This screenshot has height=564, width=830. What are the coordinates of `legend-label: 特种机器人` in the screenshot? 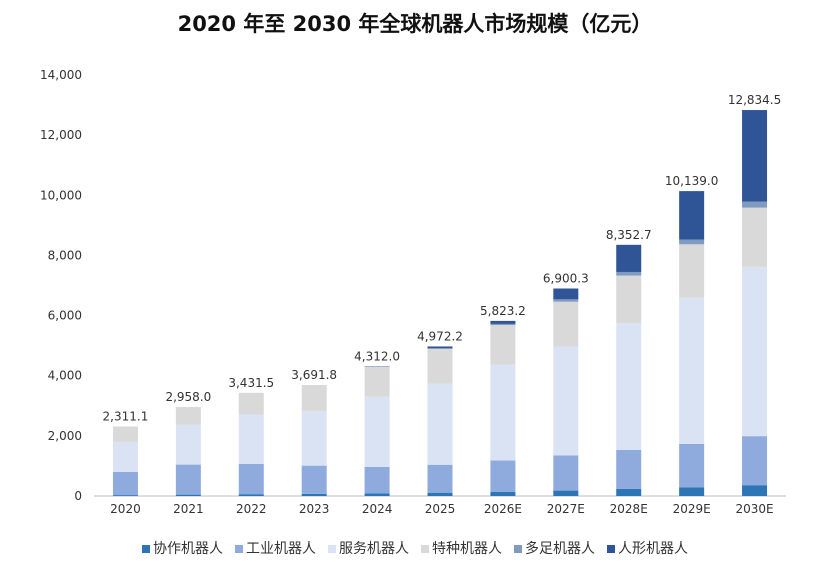 It's located at (467, 549).